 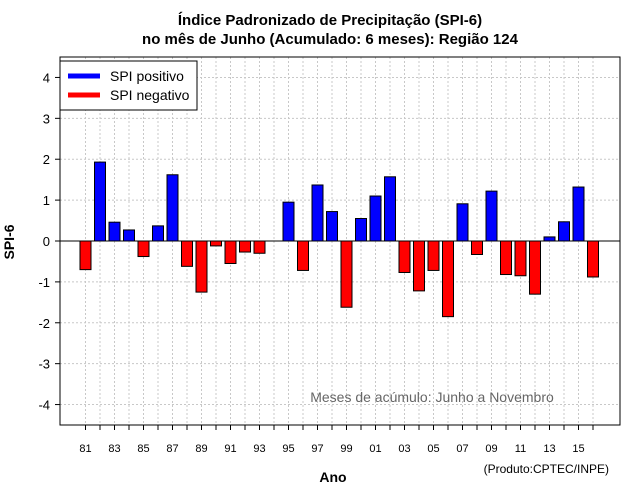 I want to click on y-tick-label: 3, so click(x=46, y=118).